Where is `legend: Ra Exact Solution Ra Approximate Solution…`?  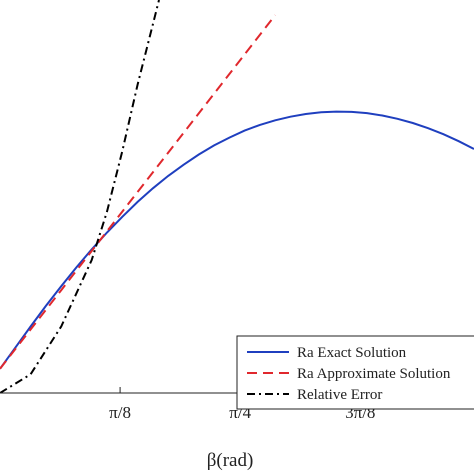
legend: Ra Exact Solution Ra Approximate Solution… is located at coordinates (355, 372).